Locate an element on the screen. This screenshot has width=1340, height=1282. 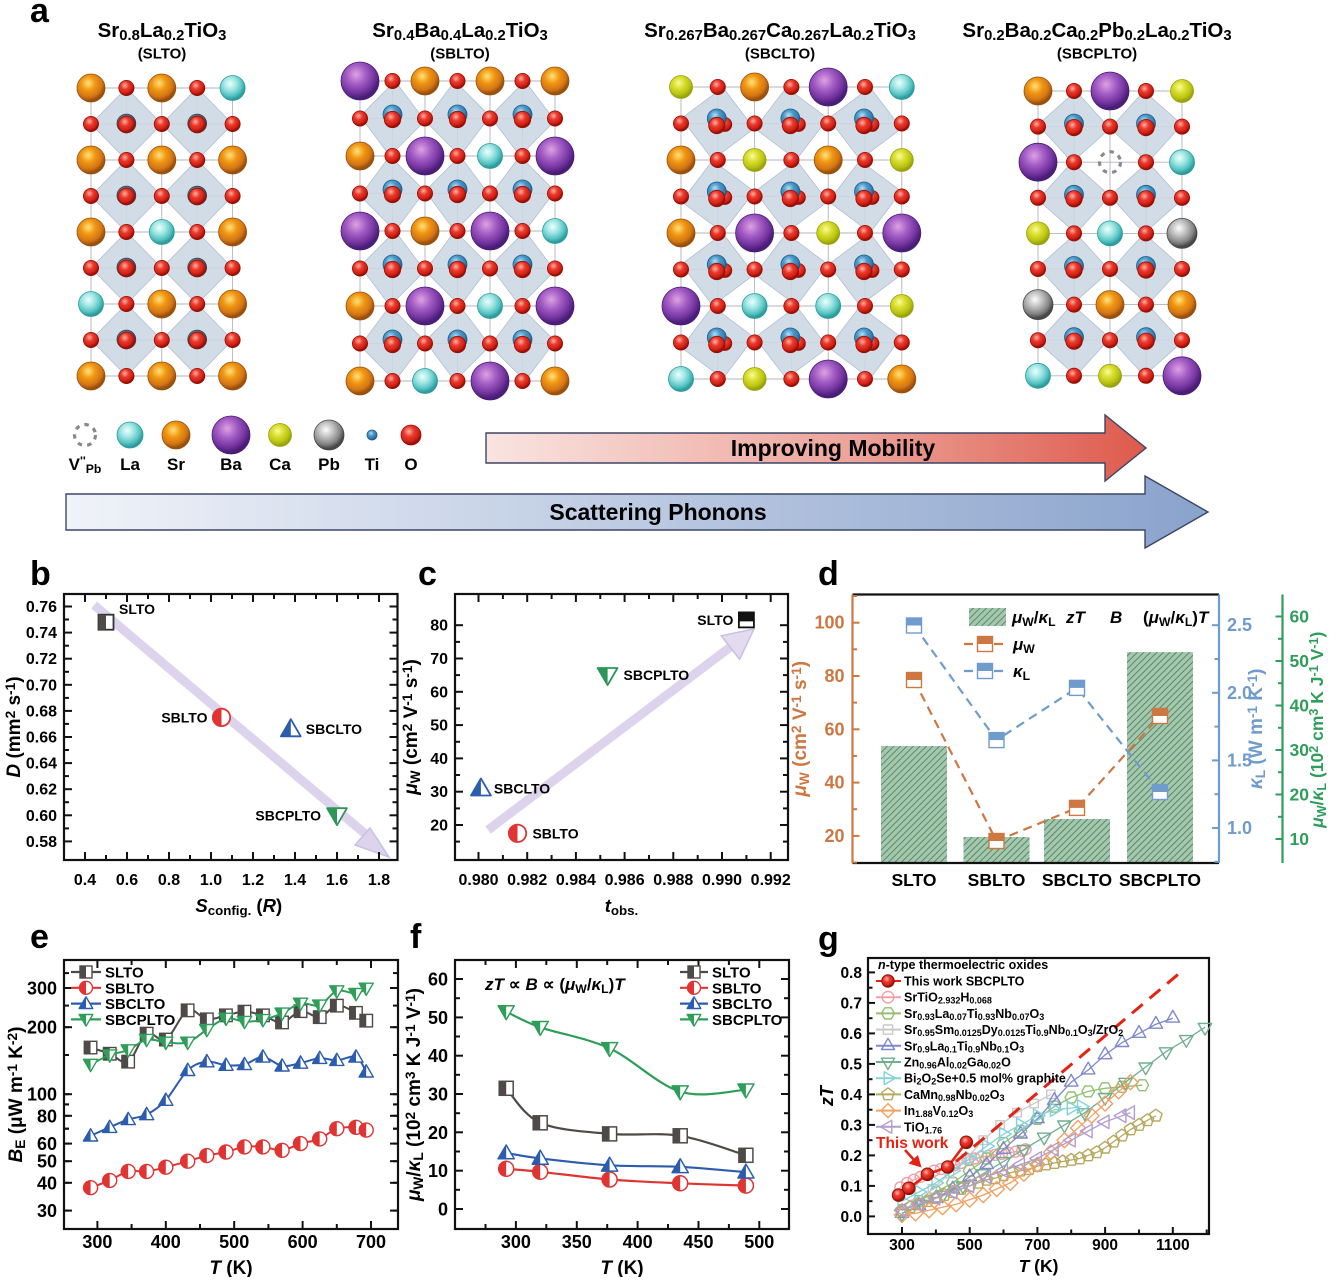
svg-text: Sr0.8La0.2TiO3 is located at coordinates (162, 31).